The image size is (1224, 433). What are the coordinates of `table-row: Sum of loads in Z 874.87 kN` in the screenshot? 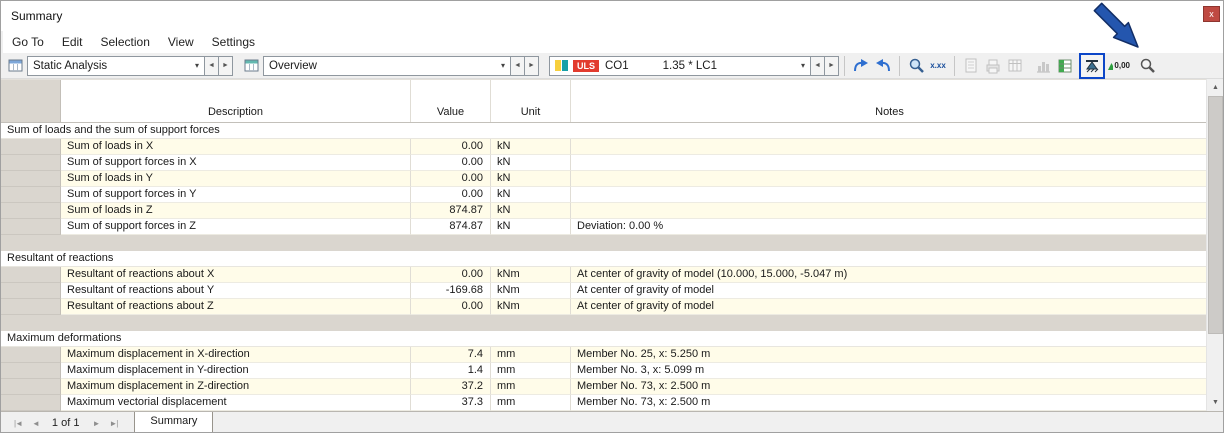 It's located at (604, 211).